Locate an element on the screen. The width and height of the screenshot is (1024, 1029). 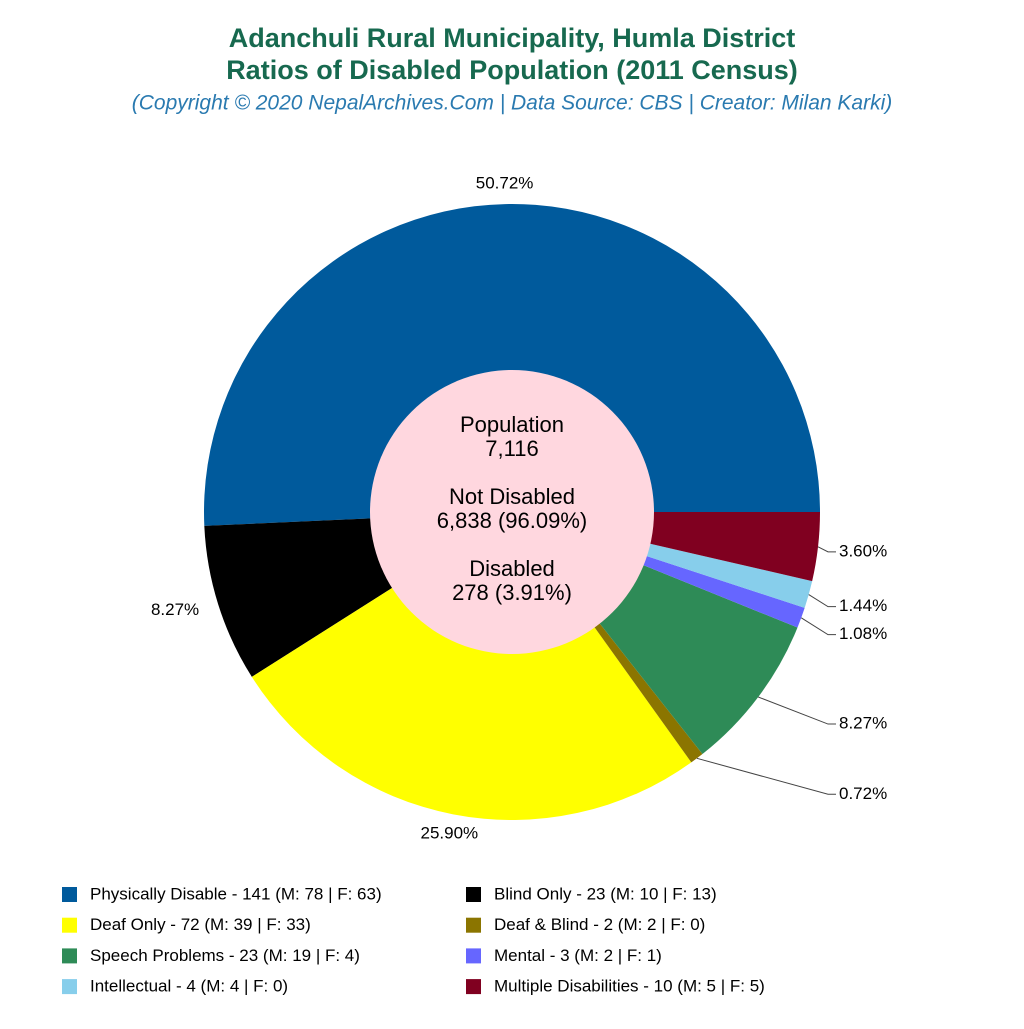
center-text: 6,838 (96.09%) is located at coordinates (512, 520).